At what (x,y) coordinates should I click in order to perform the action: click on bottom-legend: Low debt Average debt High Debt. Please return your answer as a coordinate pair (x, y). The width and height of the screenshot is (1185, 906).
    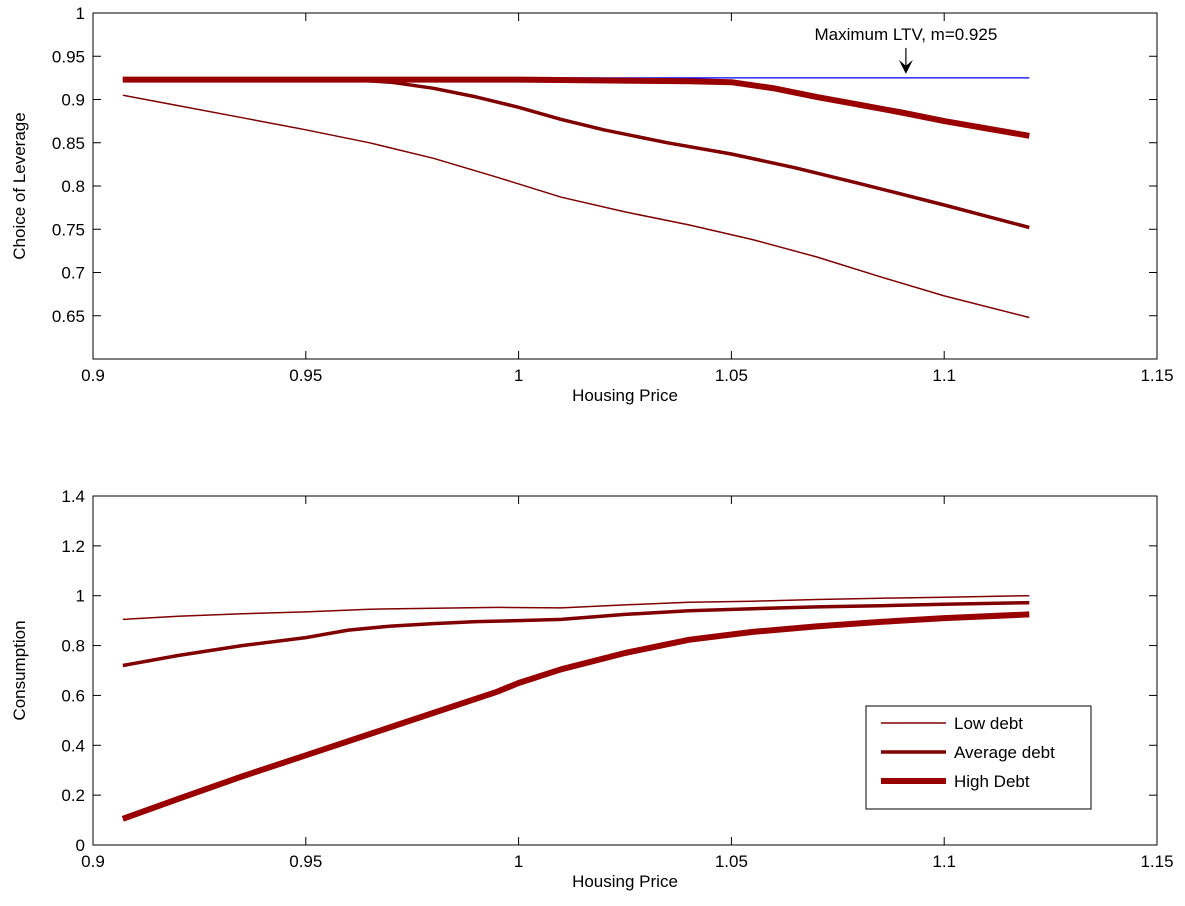
    Looking at the image, I should click on (978, 757).